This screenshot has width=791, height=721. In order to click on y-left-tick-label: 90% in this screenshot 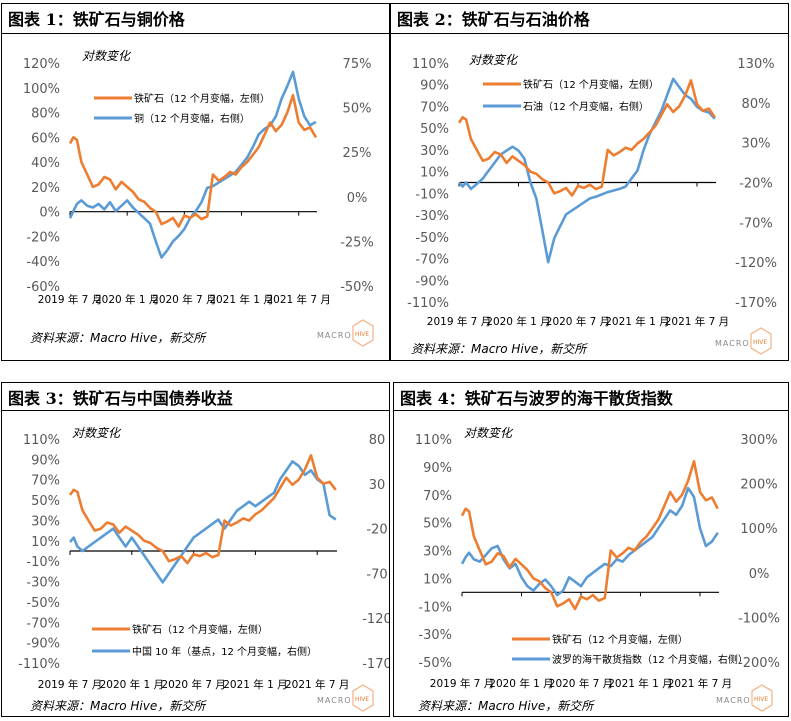, I will do `click(434, 86)`.